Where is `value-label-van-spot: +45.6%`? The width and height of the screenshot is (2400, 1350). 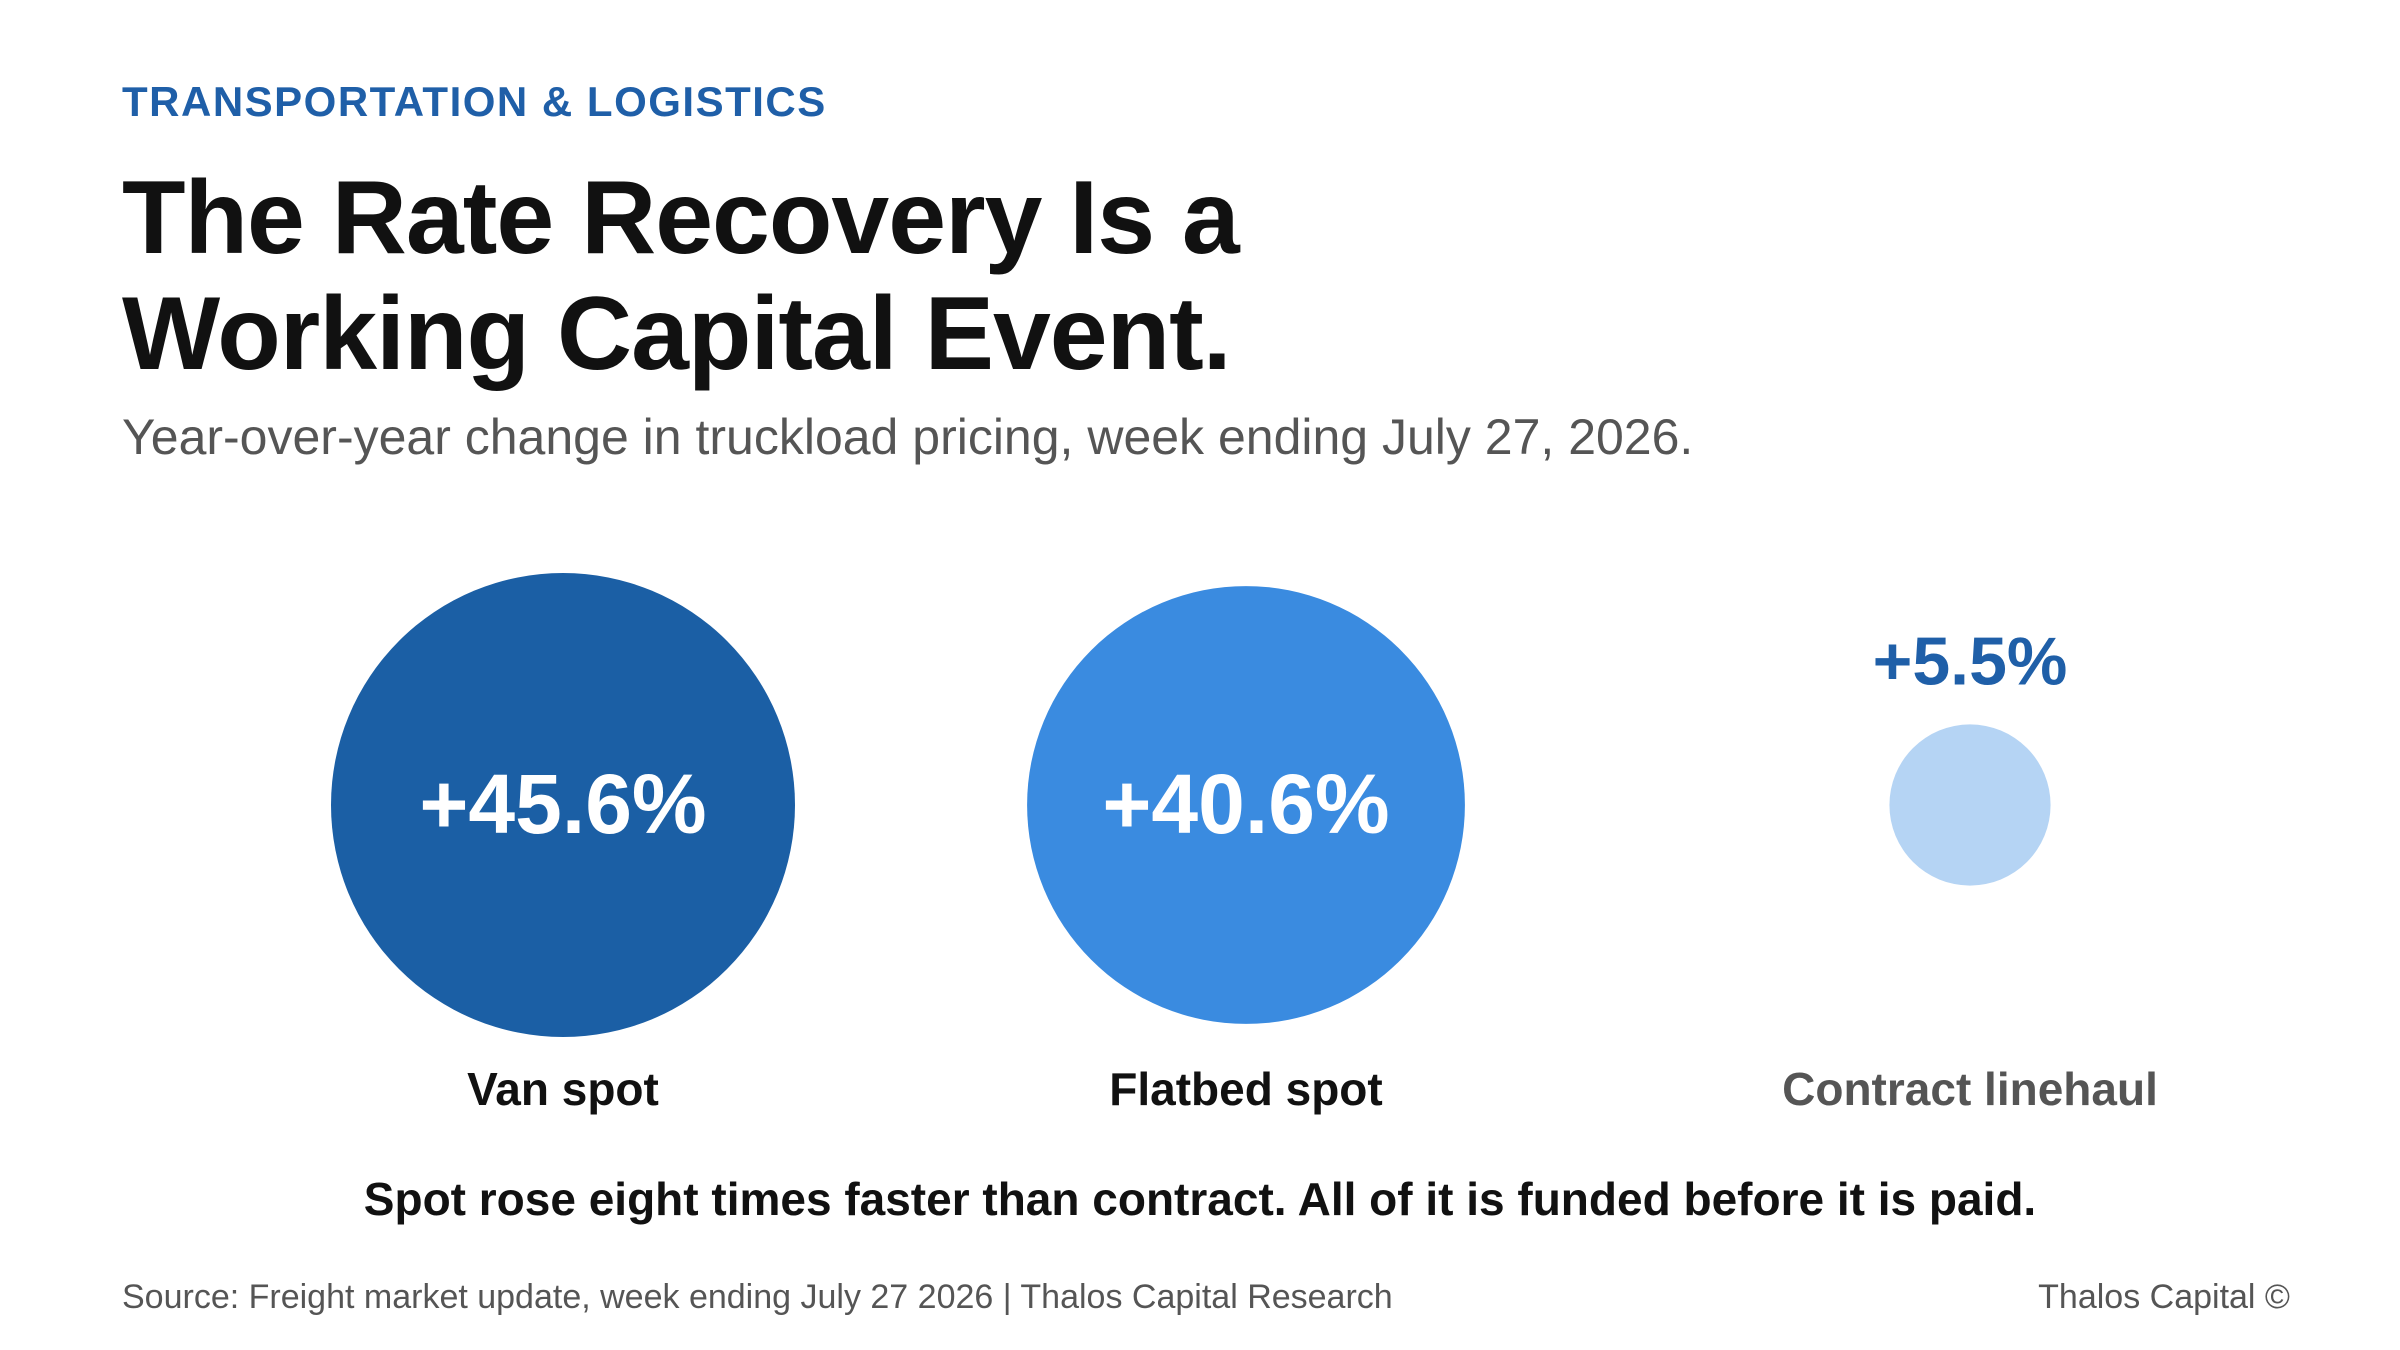 value-label-van-spot: +45.6% is located at coordinates (562, 804).